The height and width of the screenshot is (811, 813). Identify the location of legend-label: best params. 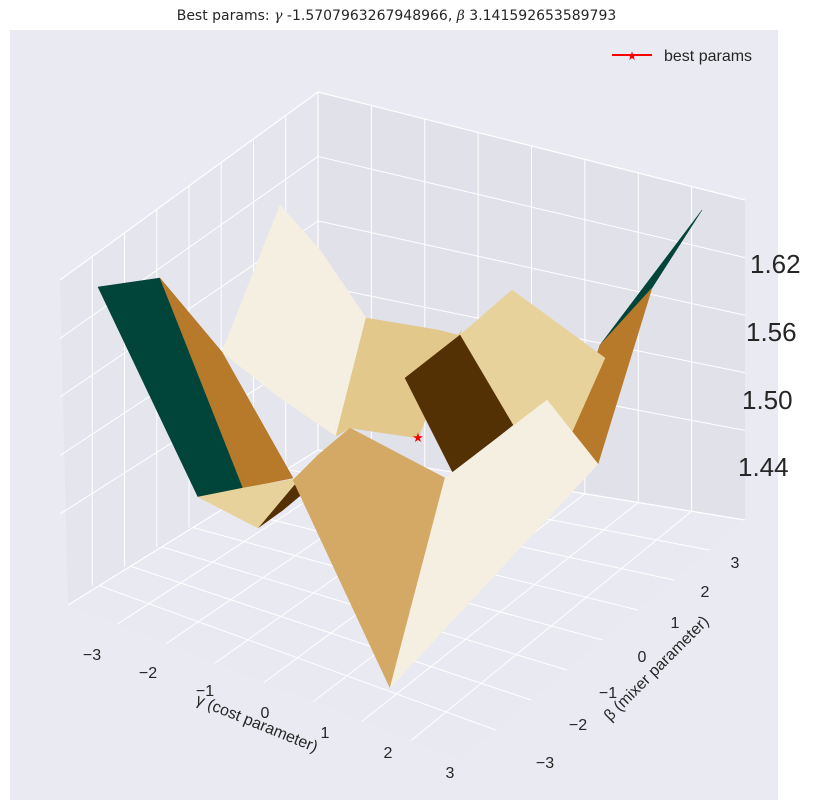
(708, 56).